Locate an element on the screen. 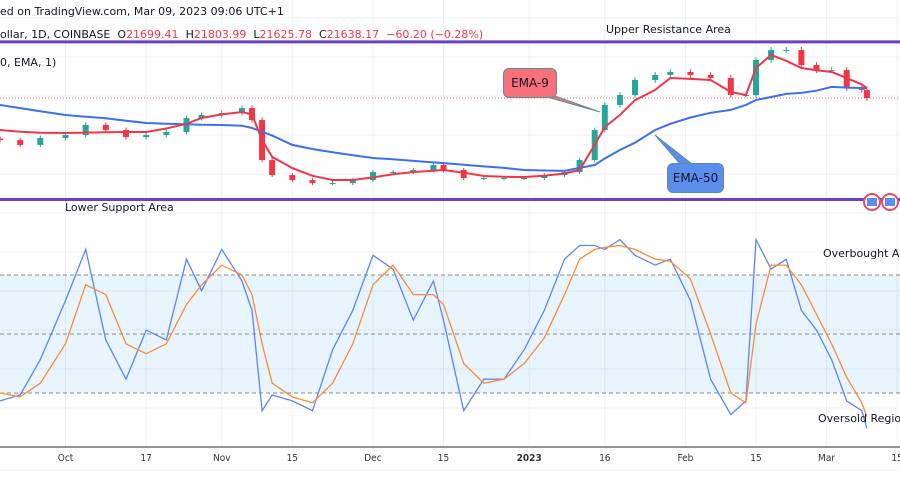  oversold-label: Oversold Region is located at coordinates (859, 418).